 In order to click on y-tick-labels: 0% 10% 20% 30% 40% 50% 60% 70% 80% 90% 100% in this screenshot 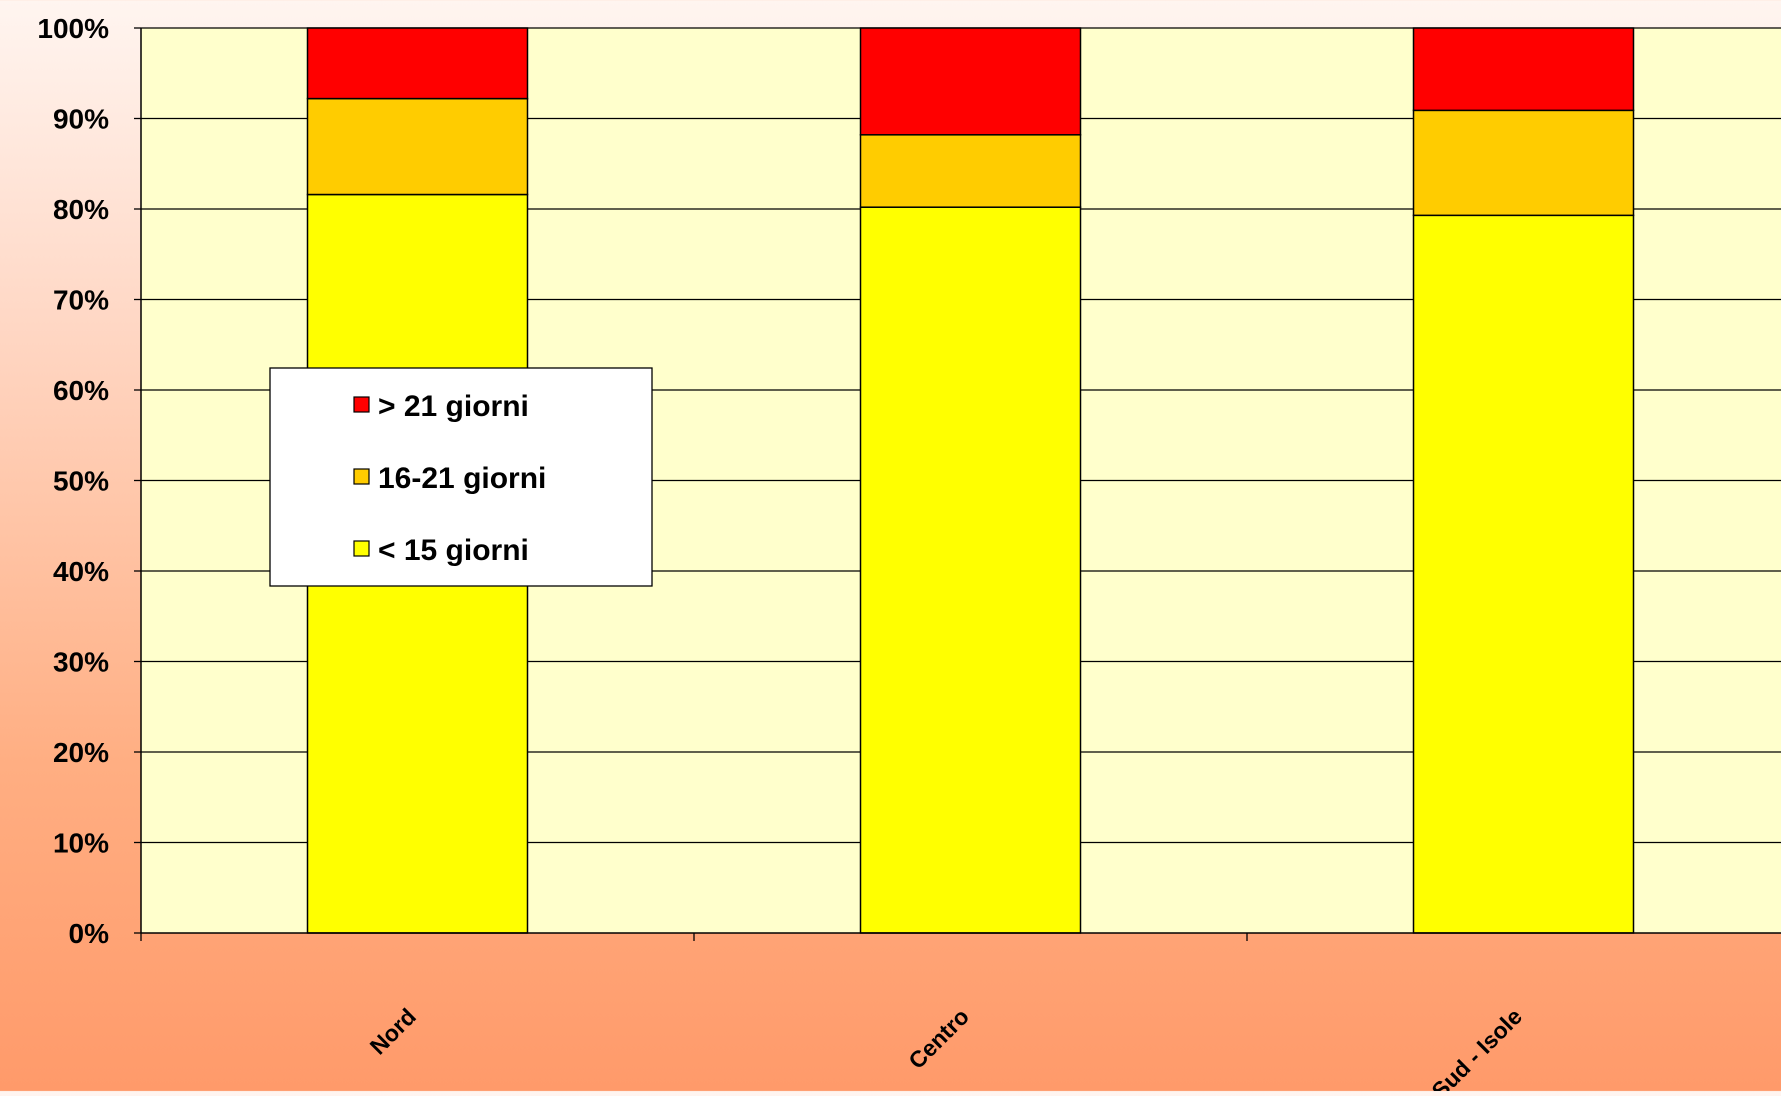, I will do `click(73, 481)`.